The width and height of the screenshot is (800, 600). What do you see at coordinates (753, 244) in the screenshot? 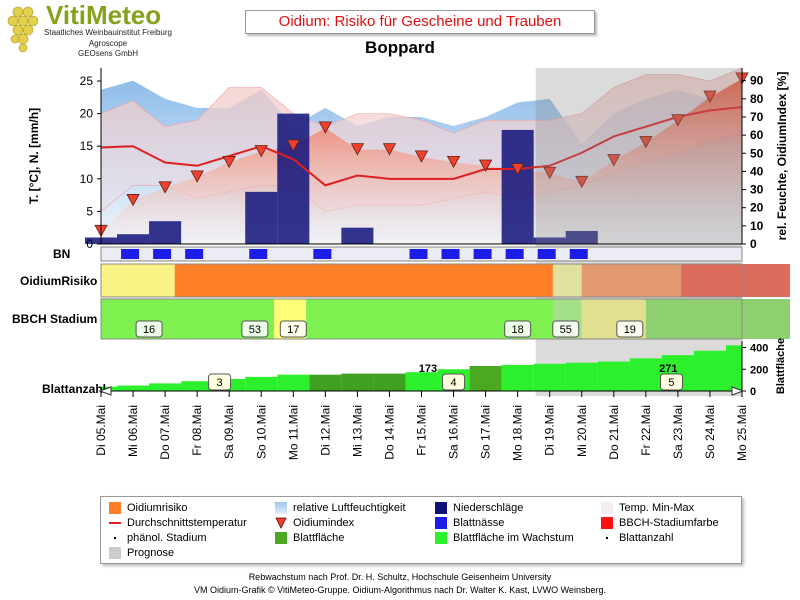
I see `right-tick-label: 0` at bounding box center [753, 244].